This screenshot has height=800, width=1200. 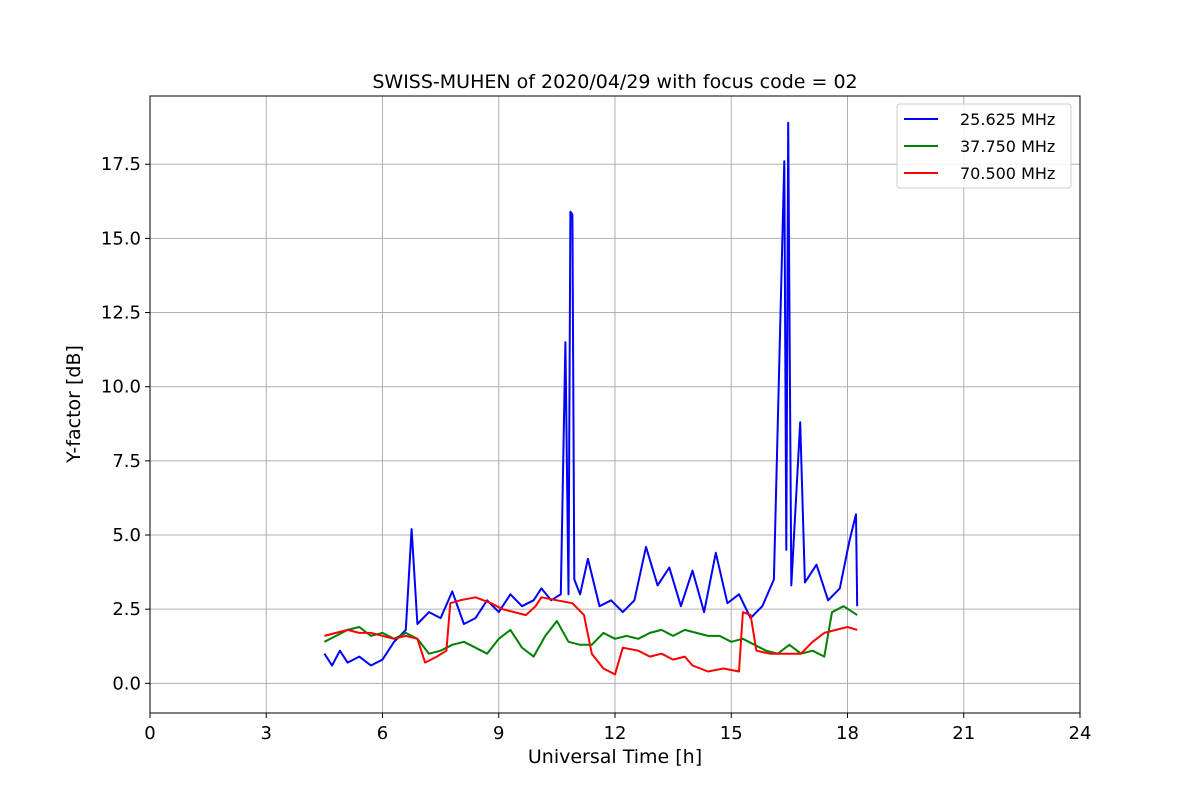 I want to click on y-tick-label: 15.0, so click(x=121, y=238).